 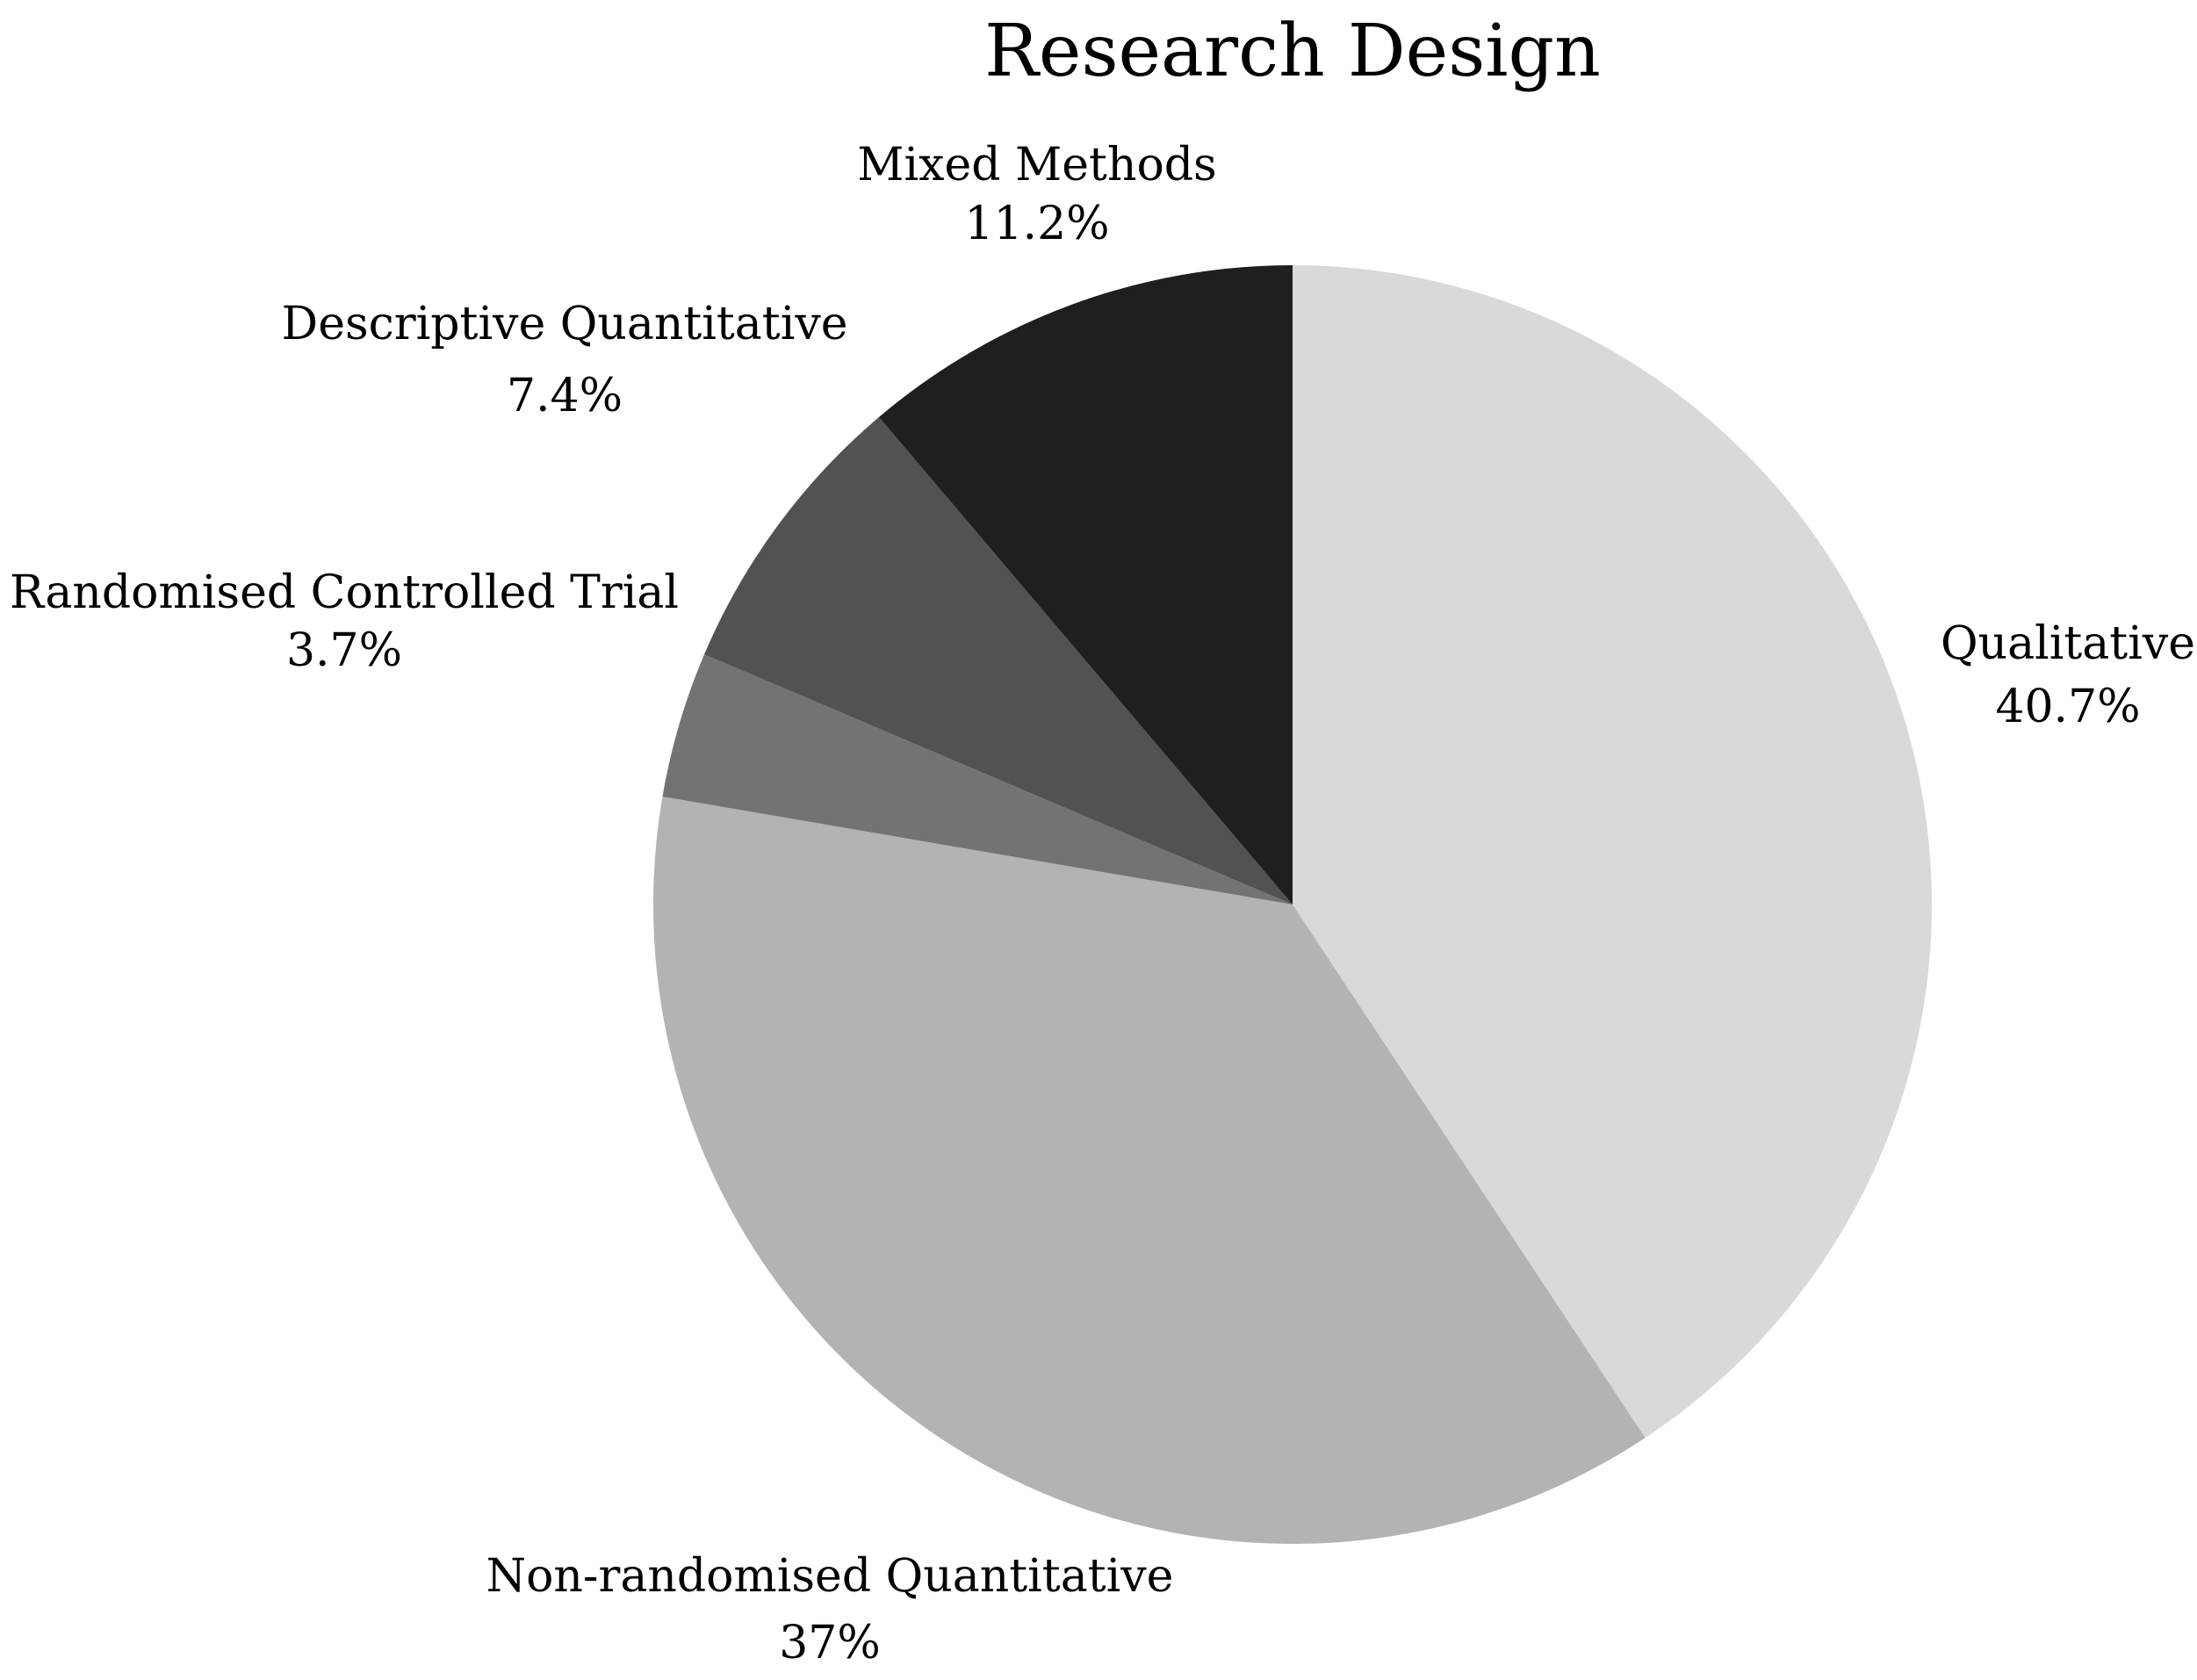 I want to click on slice-value-label: 7.4%, so click(x=565, y=396).